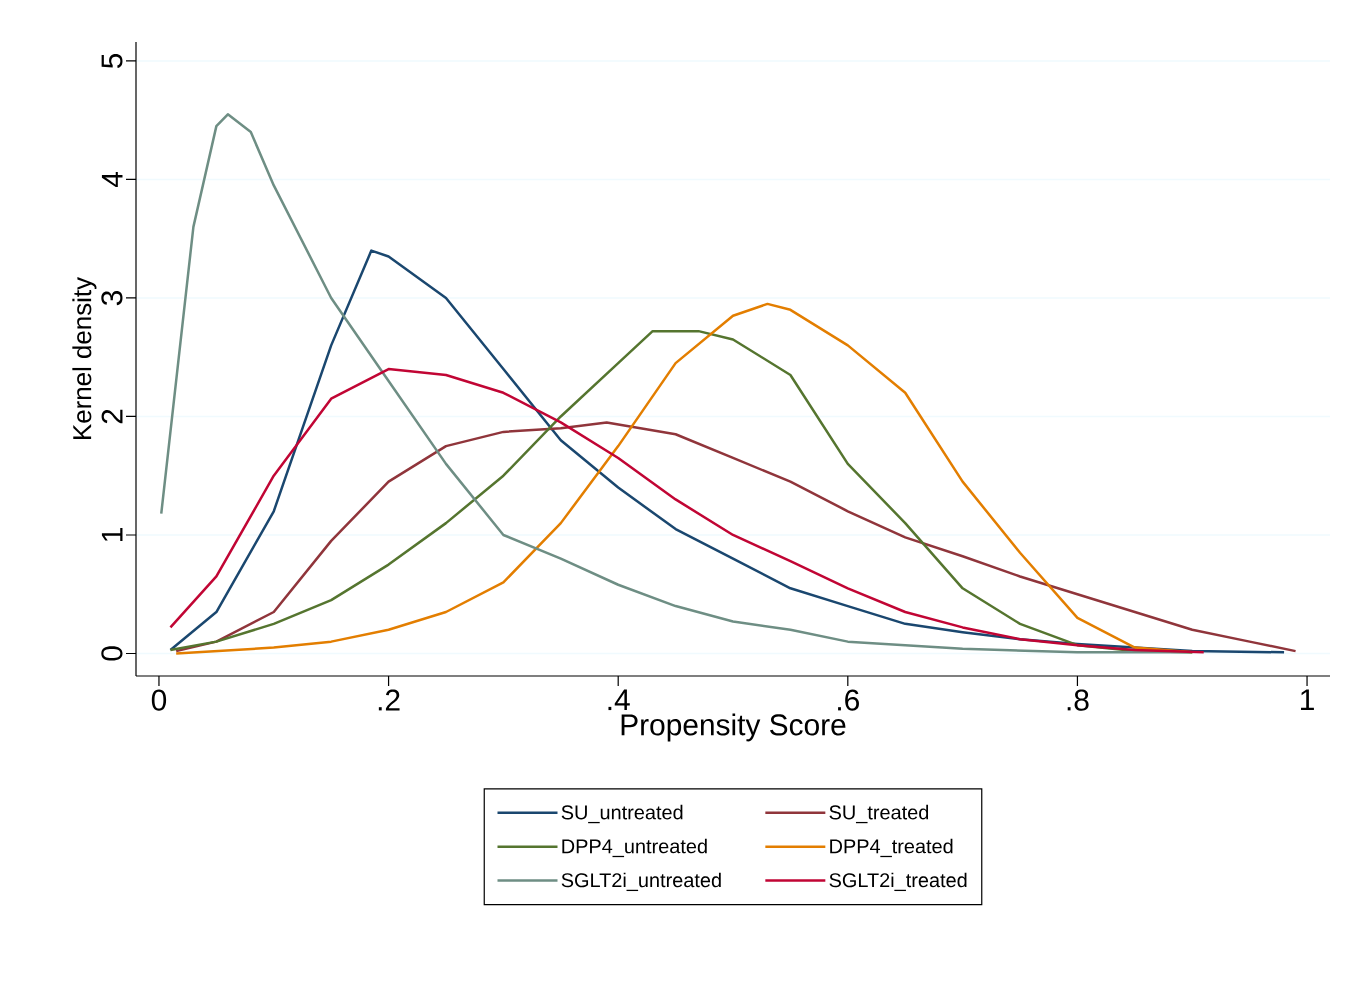 The image size is (1351, 990). Describe the element at coordinates (112, 416) in the screenshot. I see `y-tick-label: 2` at that location.